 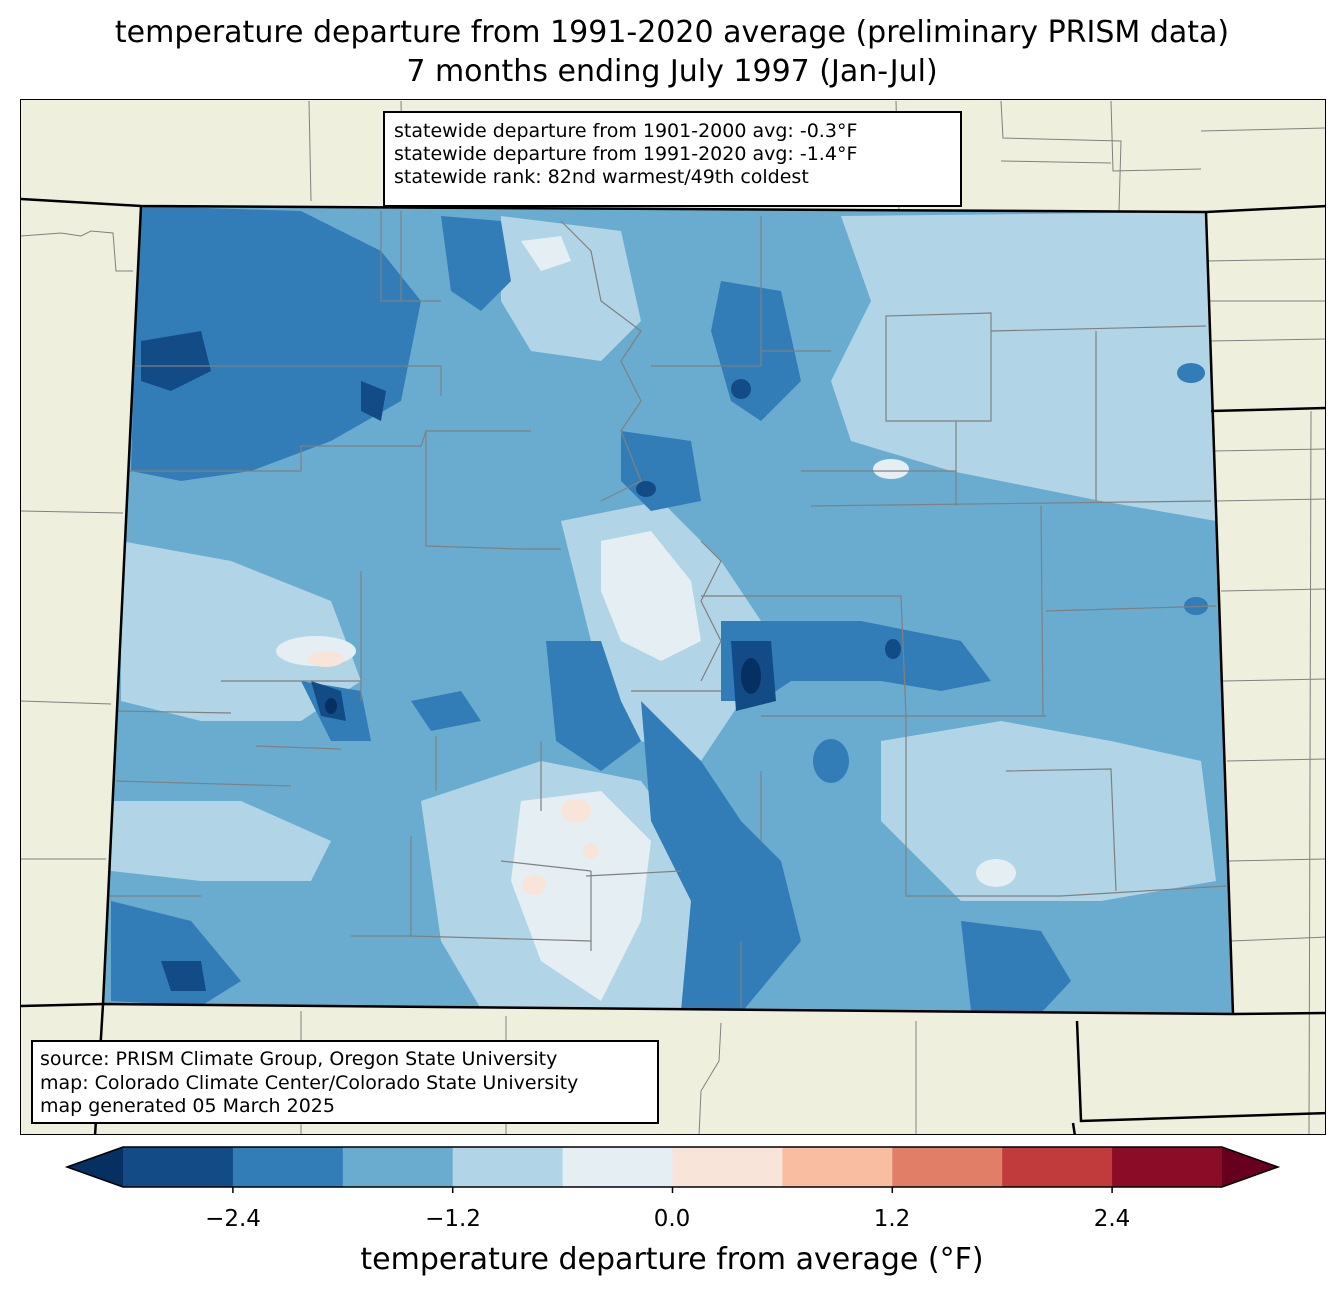 I want to click on colorbar-tick-label: 1.2, so click(x=892, y=1219).